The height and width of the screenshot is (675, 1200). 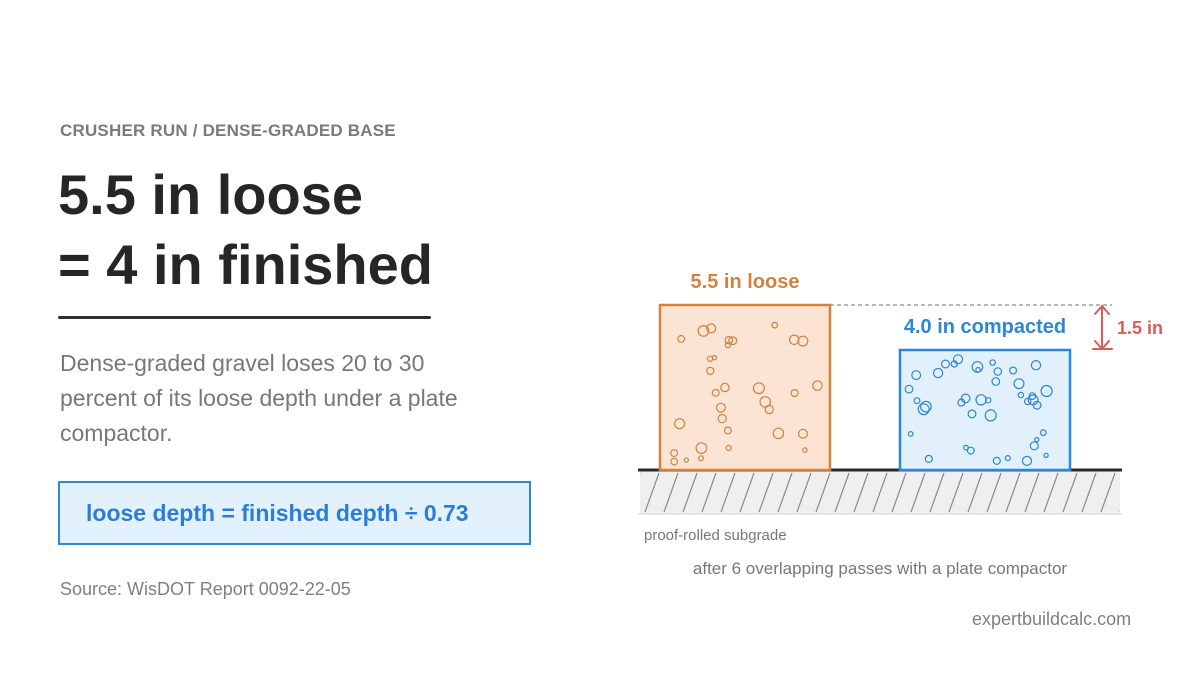 I want to click on formula-text: loose depth = finished depth ÷ 0.73, so click(x=277, y=513).